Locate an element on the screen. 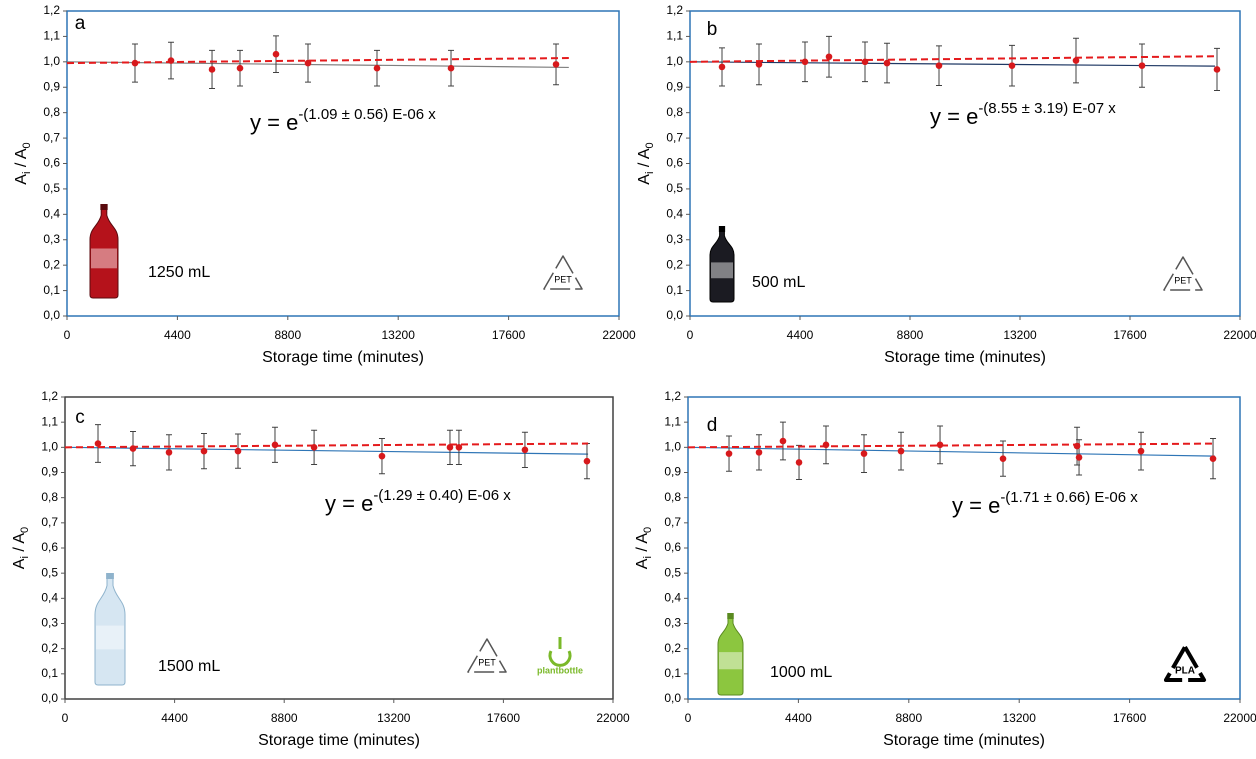 The height and width of the screenshot is (759, 1256). panel-label: c is located at coordinates (80, 417).